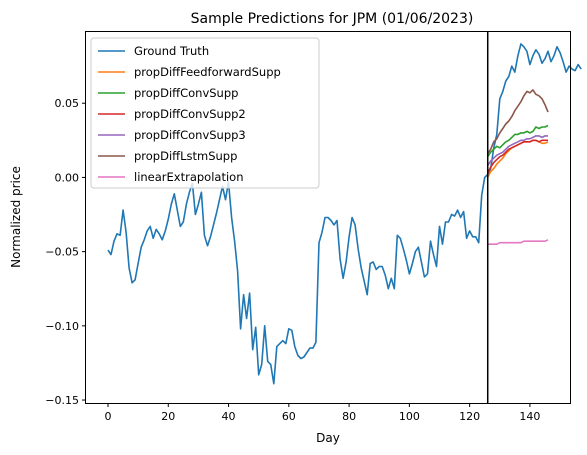 The image size is (587, 455). What do you see at coordinates (186, 93) in the screenshot?
I see `legend-label: propDiffConvSupp` at bounding box center [186, 93].